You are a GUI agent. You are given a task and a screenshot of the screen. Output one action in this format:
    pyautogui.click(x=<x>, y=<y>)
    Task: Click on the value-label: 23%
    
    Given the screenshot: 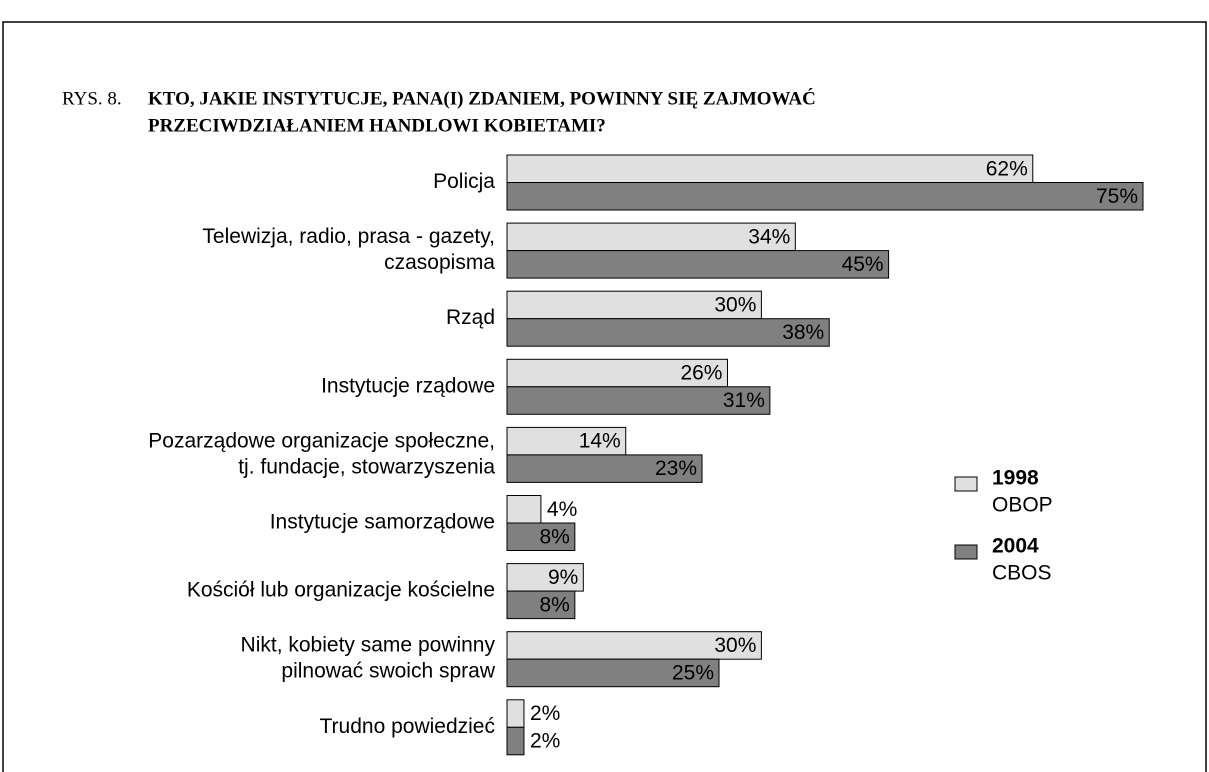 What is the action you would take?
    pyautogui.click(x=676, y=468)
    